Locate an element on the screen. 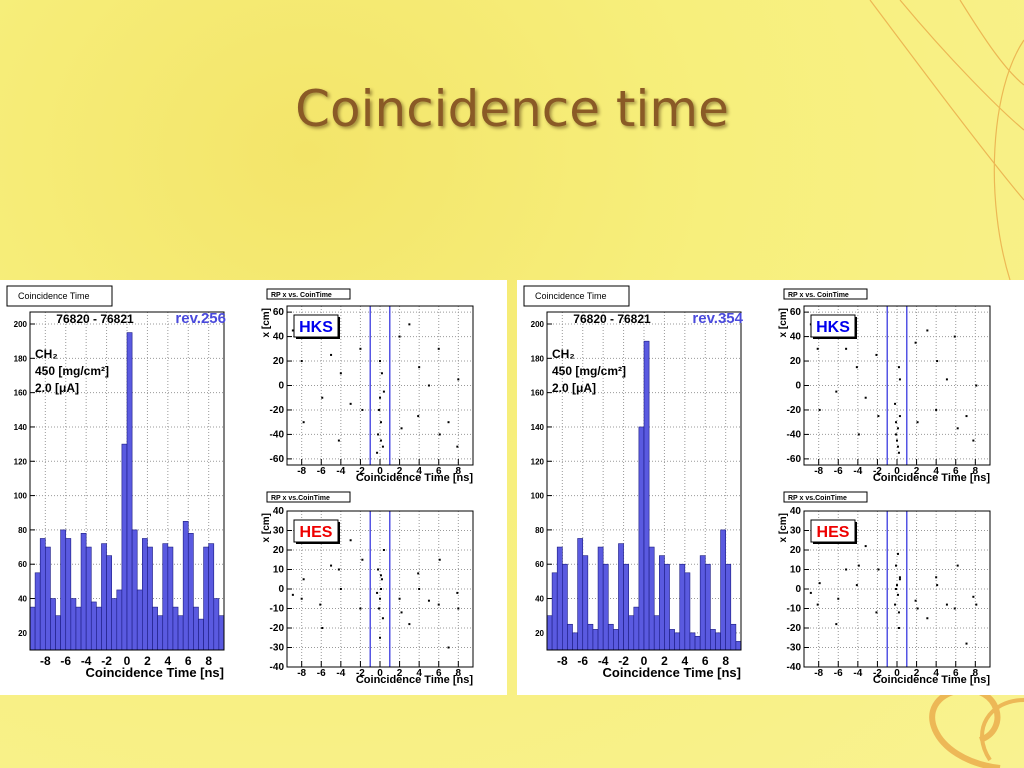 The height and width of the screenshot is (768, 1024). title-box is located at coordinates (308, 294).